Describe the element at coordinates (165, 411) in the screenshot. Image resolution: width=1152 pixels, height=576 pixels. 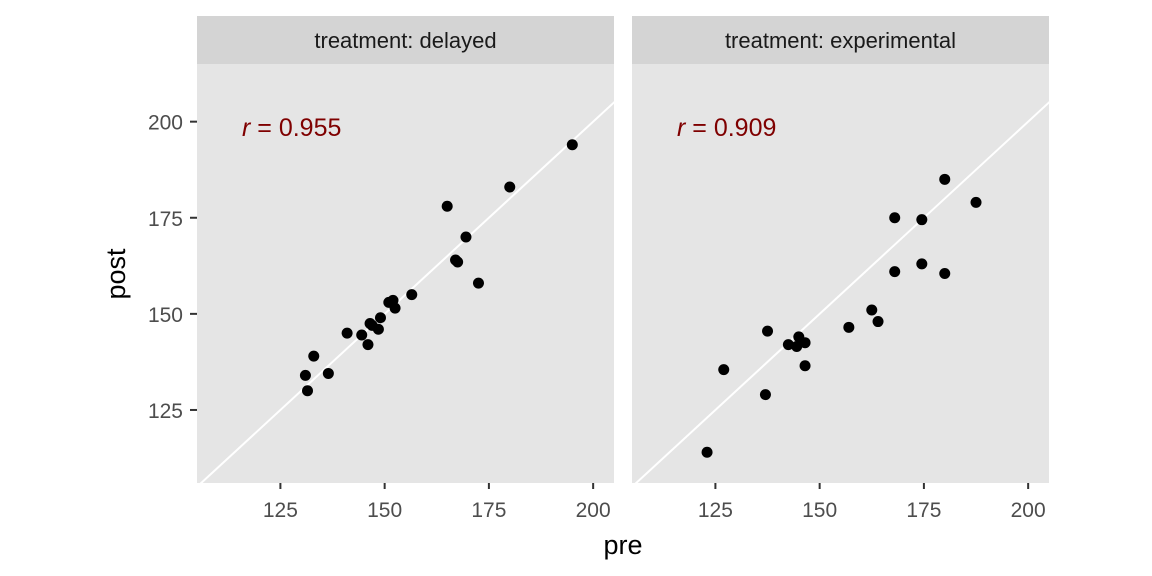
I see `y-tick-label: 125` at that location.